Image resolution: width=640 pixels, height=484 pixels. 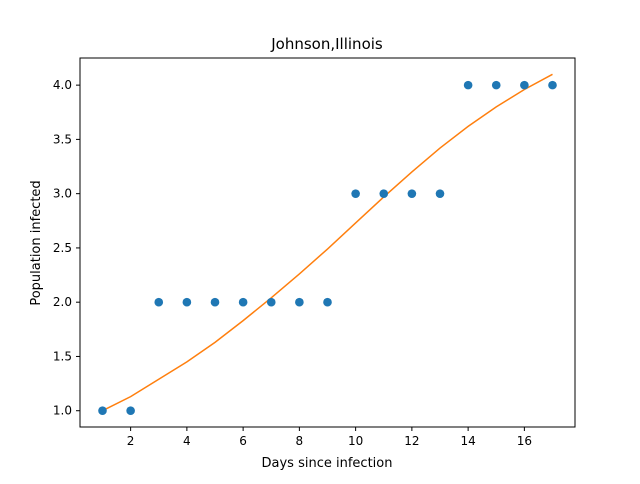 I want to click on x-tick-label: 6, so click(x=243, y=441).